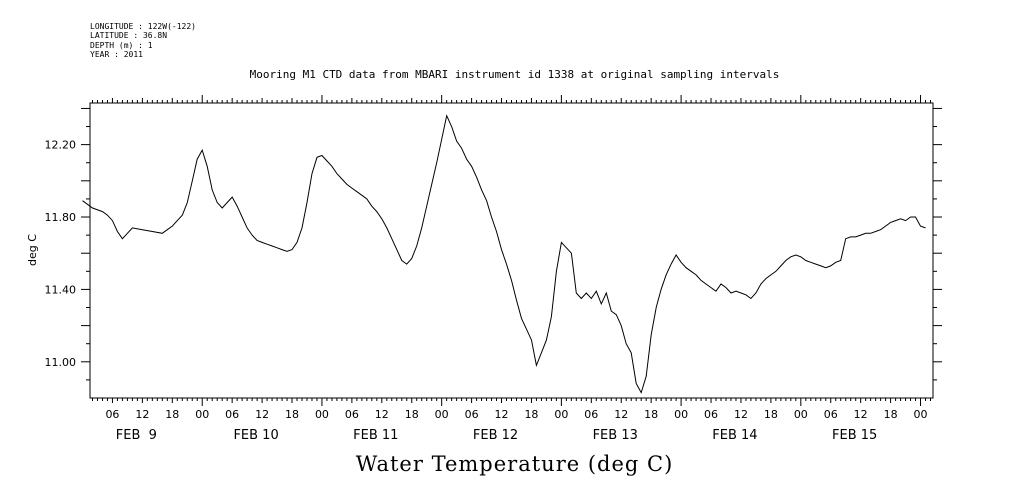  Describe the element at coordinates (514, 464) in the screenshot. I see `x-axis-title: Water Temperature (deg C)` at that location.